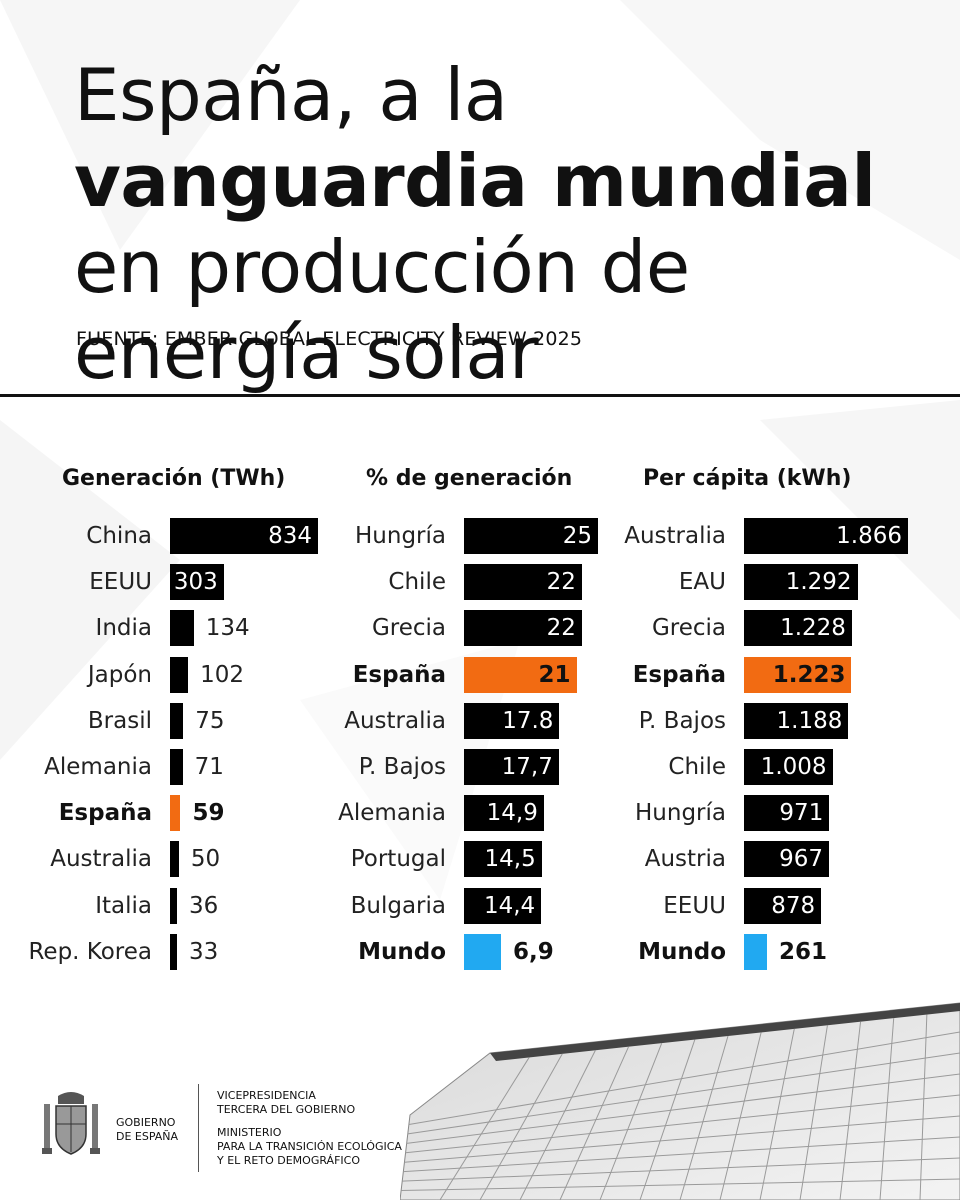 The image size is (960, 1200). I want to click on coat-of-arms-icon, so click(71, 1123).